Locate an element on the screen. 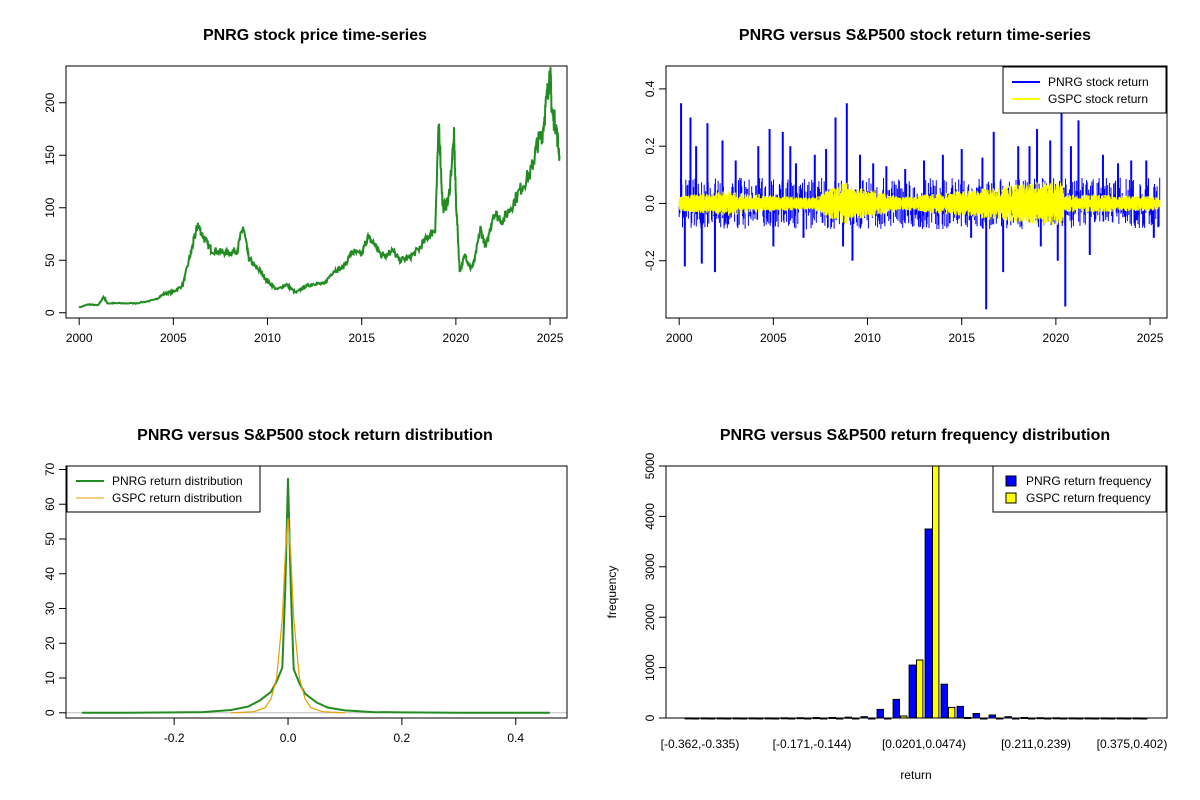 This screenshot has width=1200, height=800. density-legend-box is located at coordinates (163, 489).